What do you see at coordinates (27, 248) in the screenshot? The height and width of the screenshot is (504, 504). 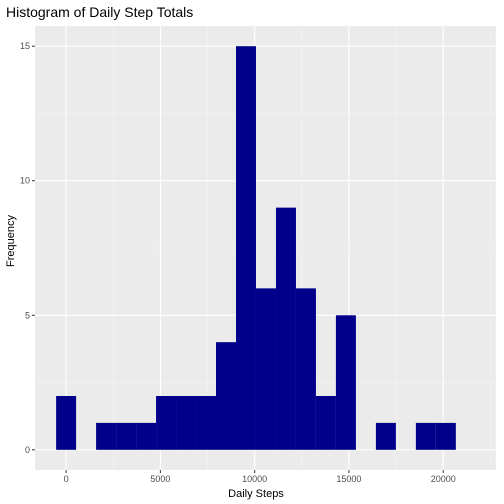 I see `y-axis-ticks: 0 5 10 15` at bounding box center [27, 248].